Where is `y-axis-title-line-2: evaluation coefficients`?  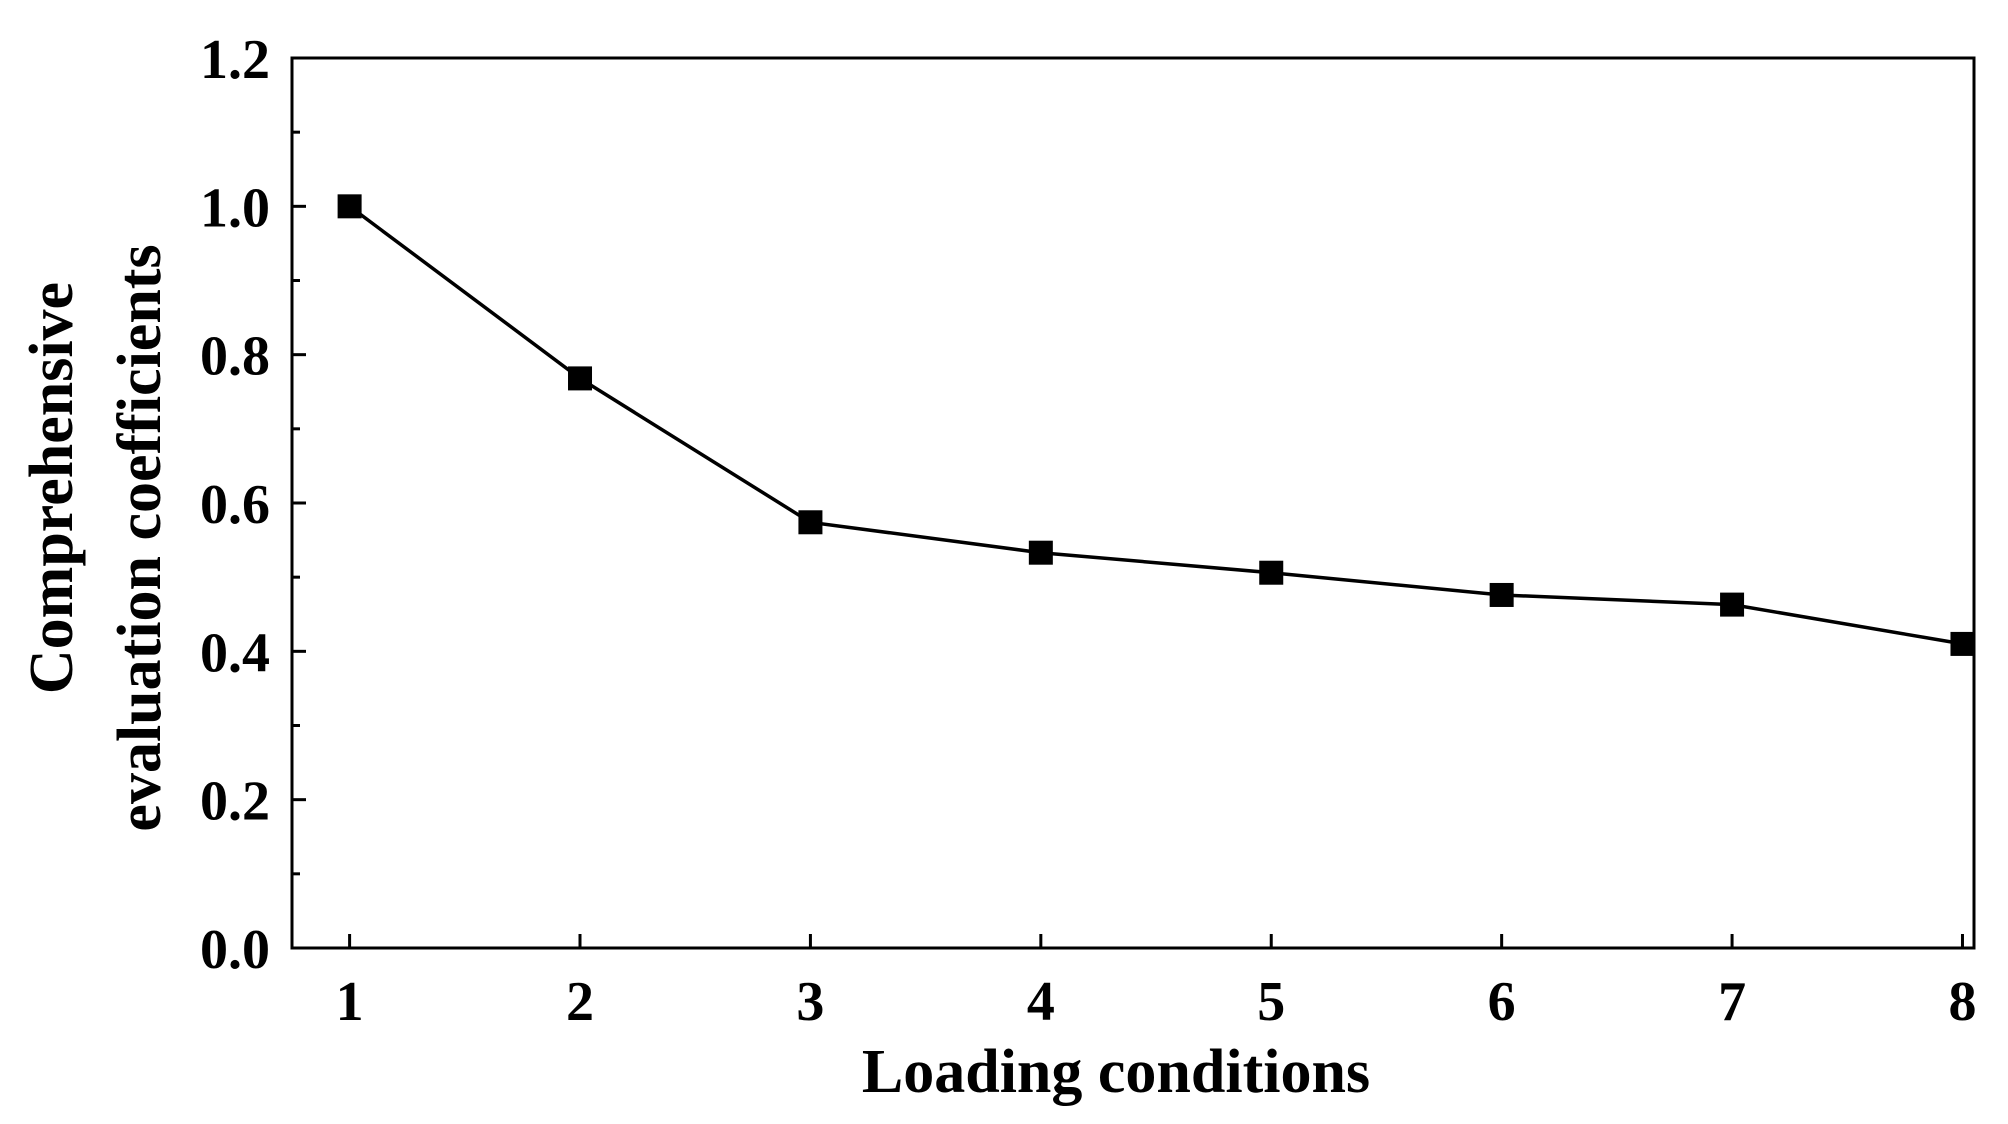 y-axis-title-line-2: evaluation coefficients is located at coordinates (140, 537).